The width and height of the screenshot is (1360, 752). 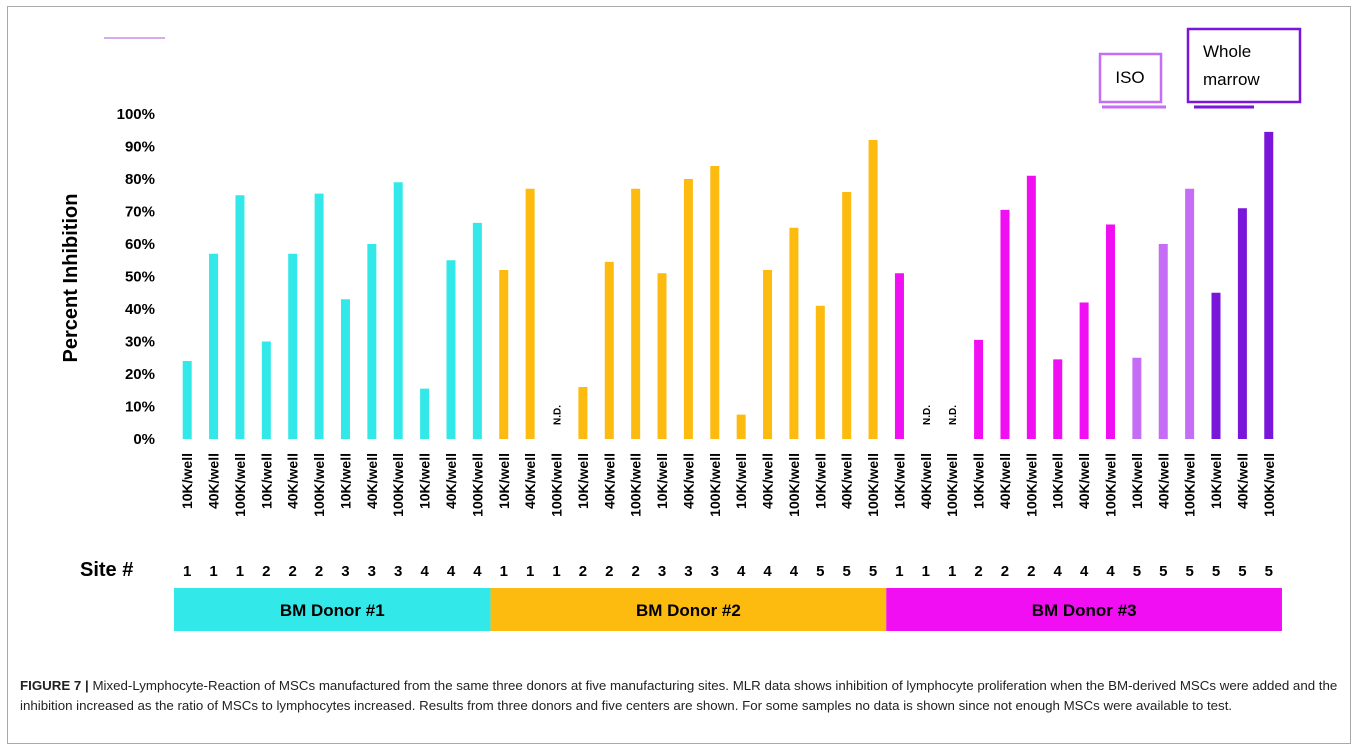 I want to click on nd-labels: N.D. N.D. N.D., so click(x=756, y=415).